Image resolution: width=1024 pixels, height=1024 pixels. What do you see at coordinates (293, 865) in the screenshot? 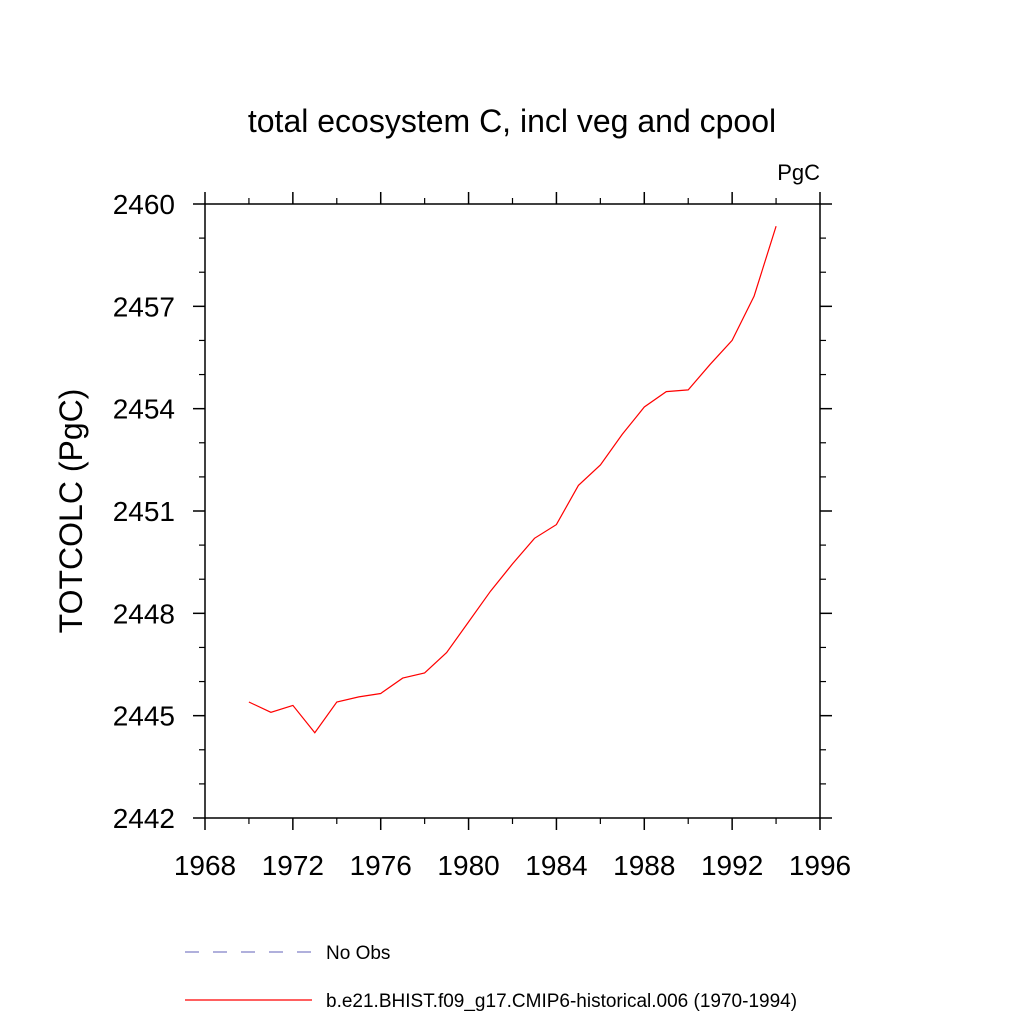
I see `x-tick-label: 1972` at bounding box center [293, 865].